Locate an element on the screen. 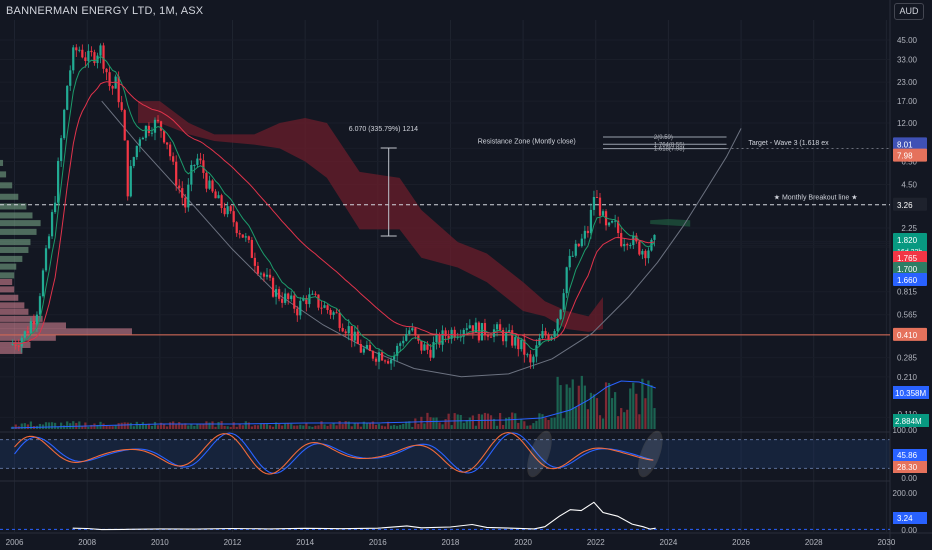 The height and width of the screenshot is (550, 932). price-tag: 1.765 is located at coordinates (907, 258).